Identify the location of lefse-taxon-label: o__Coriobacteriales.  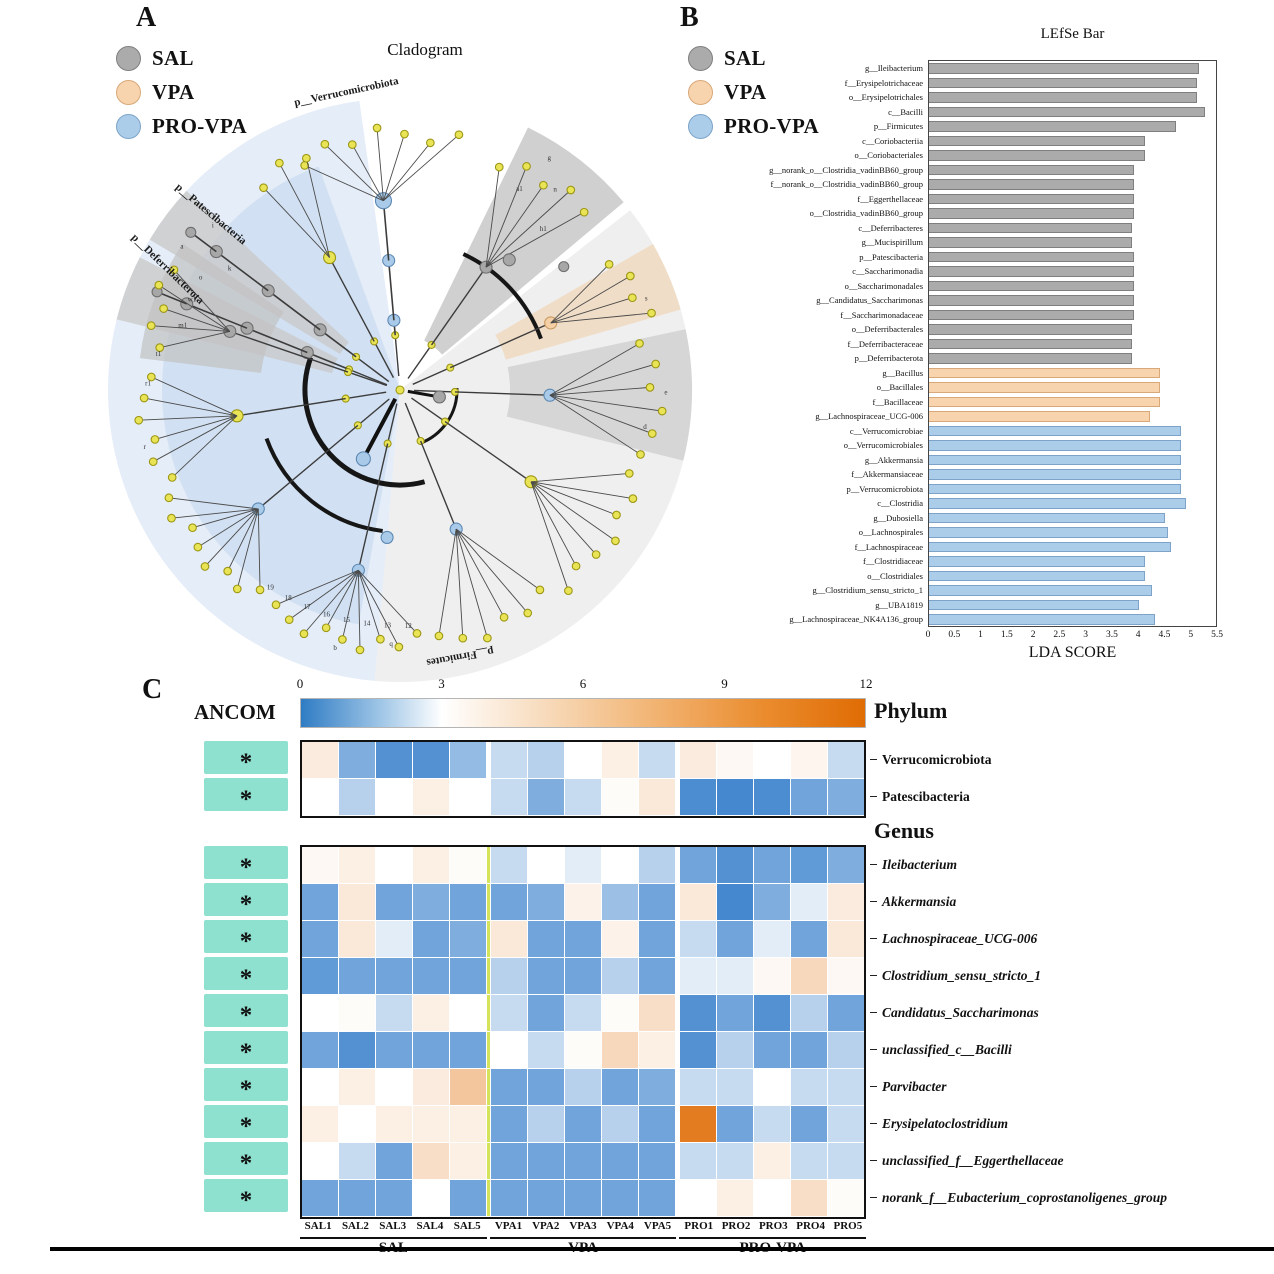
(888, 155).